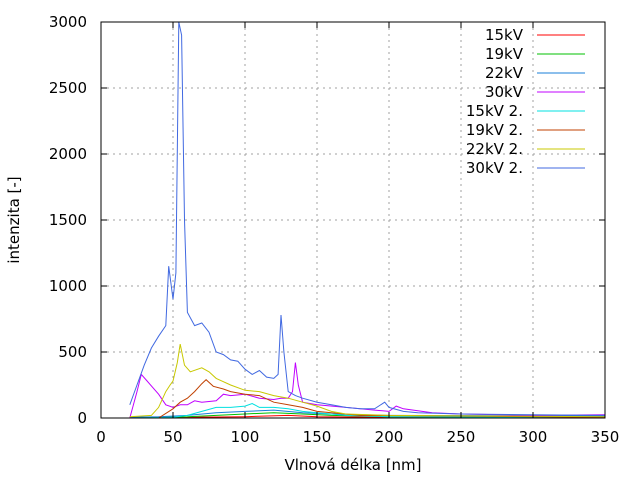  What do you see at coordinates (533, 437) in the screenshot?
I see `x-tick-label: 300` at bounding box center [533, 437].